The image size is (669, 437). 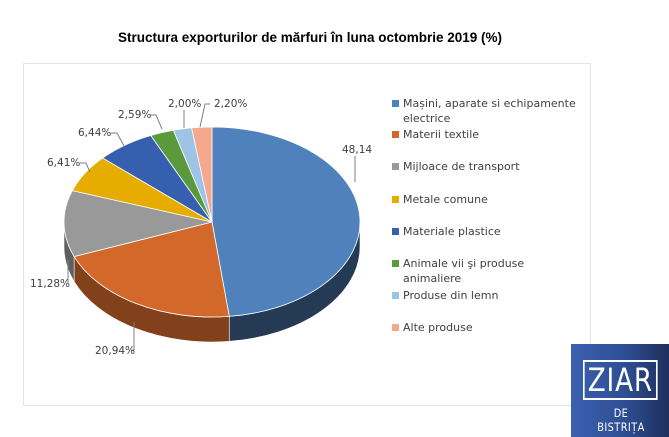 What do you see at coordinates (184, 104) in the screenshot?
I see `data-label: 2,00%` at bounding box center [184, 104].